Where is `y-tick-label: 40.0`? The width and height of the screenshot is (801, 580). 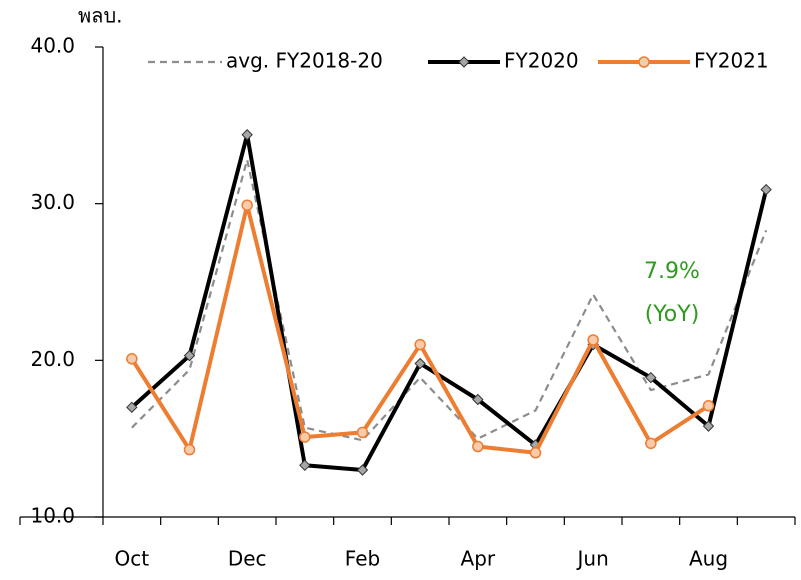 y-tick-label: 40.0 is located at coordinates (52, 46).